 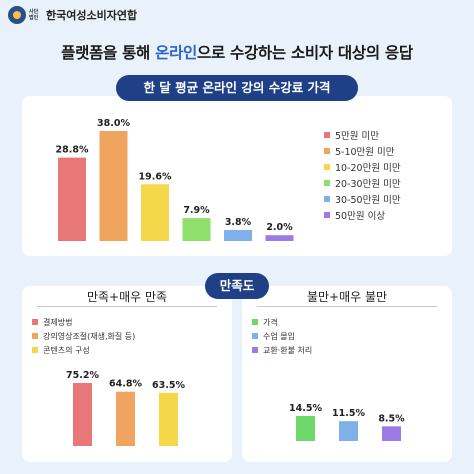 I want to click on legend-label: 결제방법, so click(x=58, y=322).